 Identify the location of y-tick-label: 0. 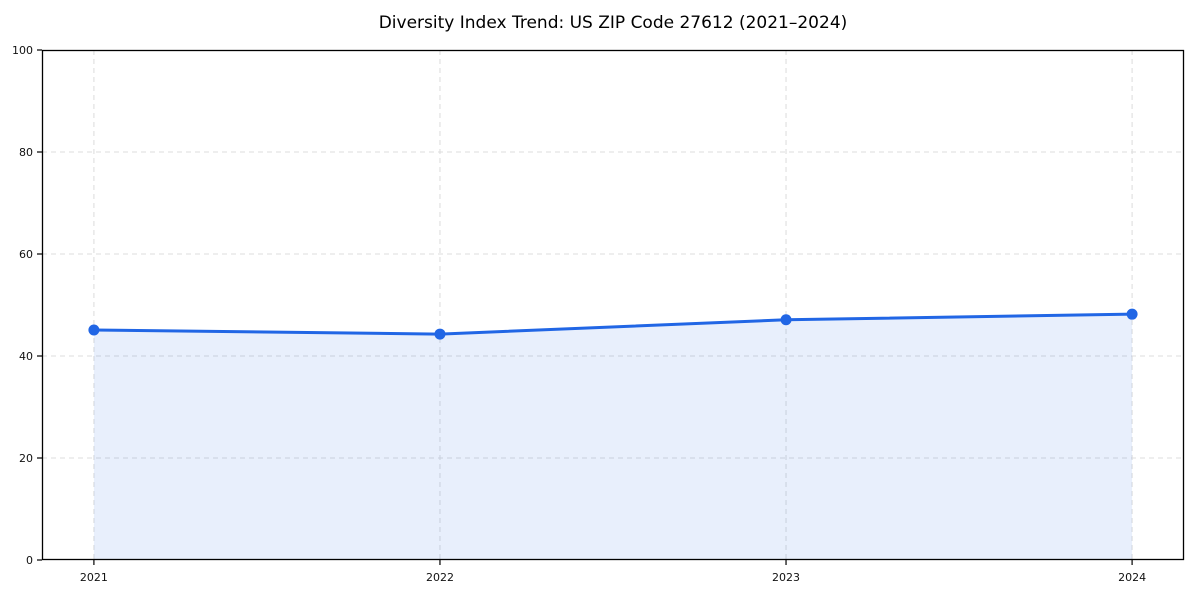
(29, 560).